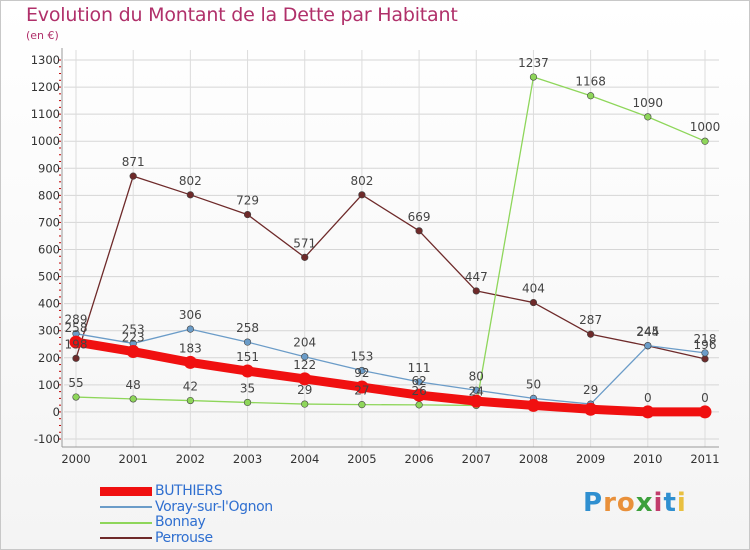 This screenshot has width=750, height=550. I want to click on data-label: 24, so click(476, 391).